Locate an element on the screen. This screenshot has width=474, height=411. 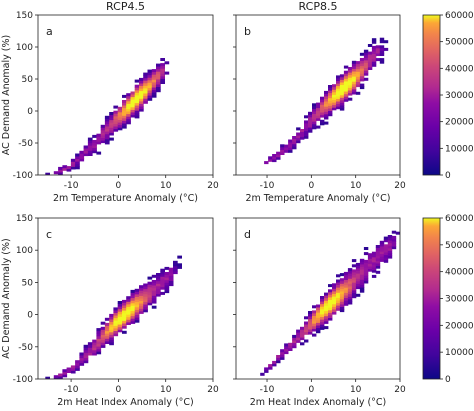
panel-letter: a is located at coordinates (49, 31).